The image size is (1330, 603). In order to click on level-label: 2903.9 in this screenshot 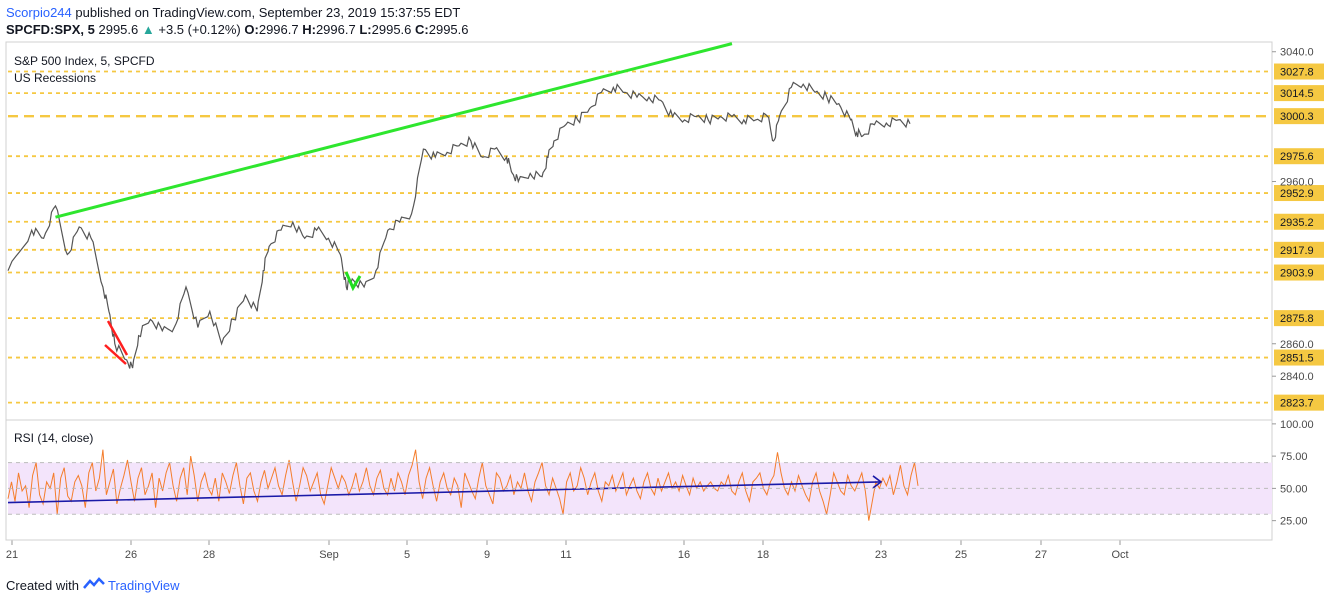, I will do `click(1297, 274)`.